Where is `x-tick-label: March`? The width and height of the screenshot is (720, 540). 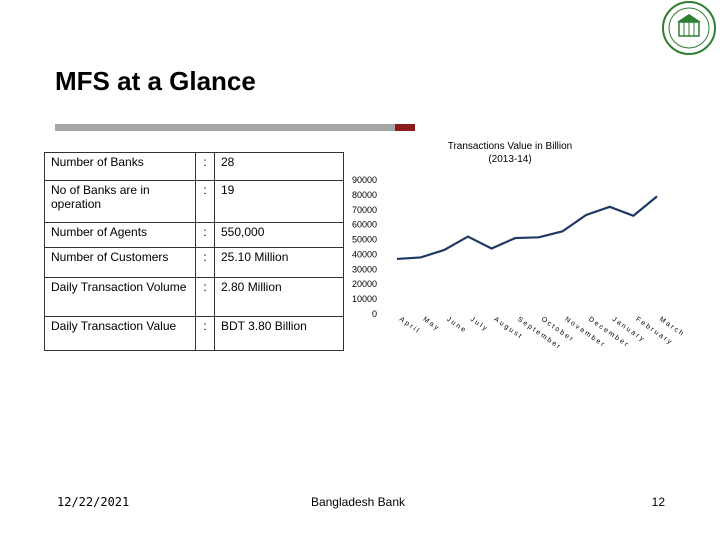
x-tick-label: March is located at coordinates (672, 327).